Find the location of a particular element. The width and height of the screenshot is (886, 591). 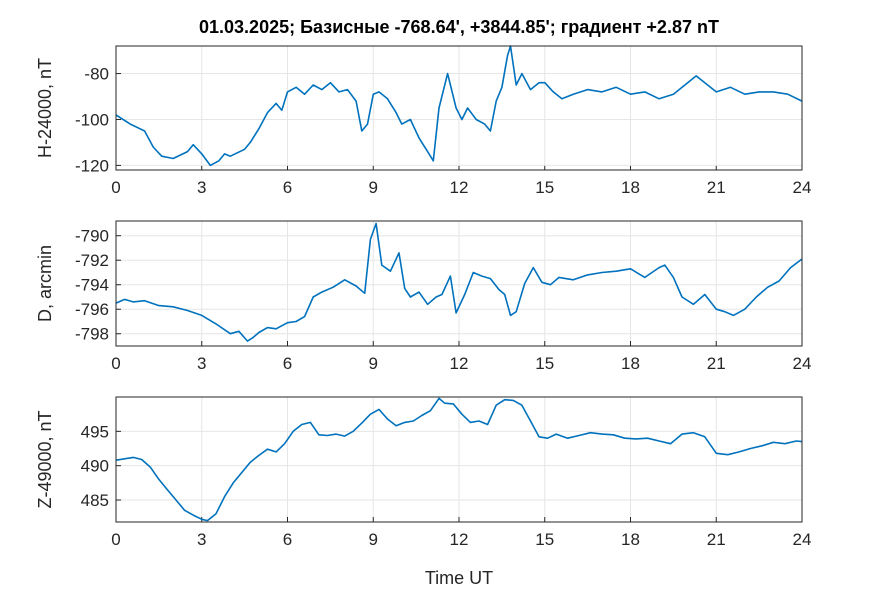

panel-d-x-tick-label: 15 is located at coordinates (544, 363).